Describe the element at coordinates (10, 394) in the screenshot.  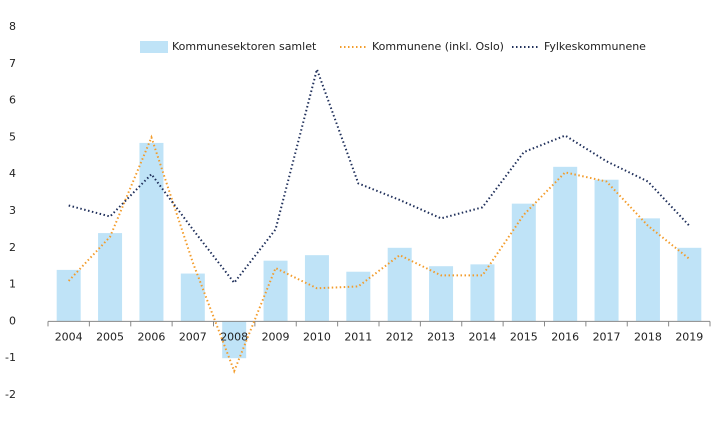
I see `y-tick-label: -2` at that location.